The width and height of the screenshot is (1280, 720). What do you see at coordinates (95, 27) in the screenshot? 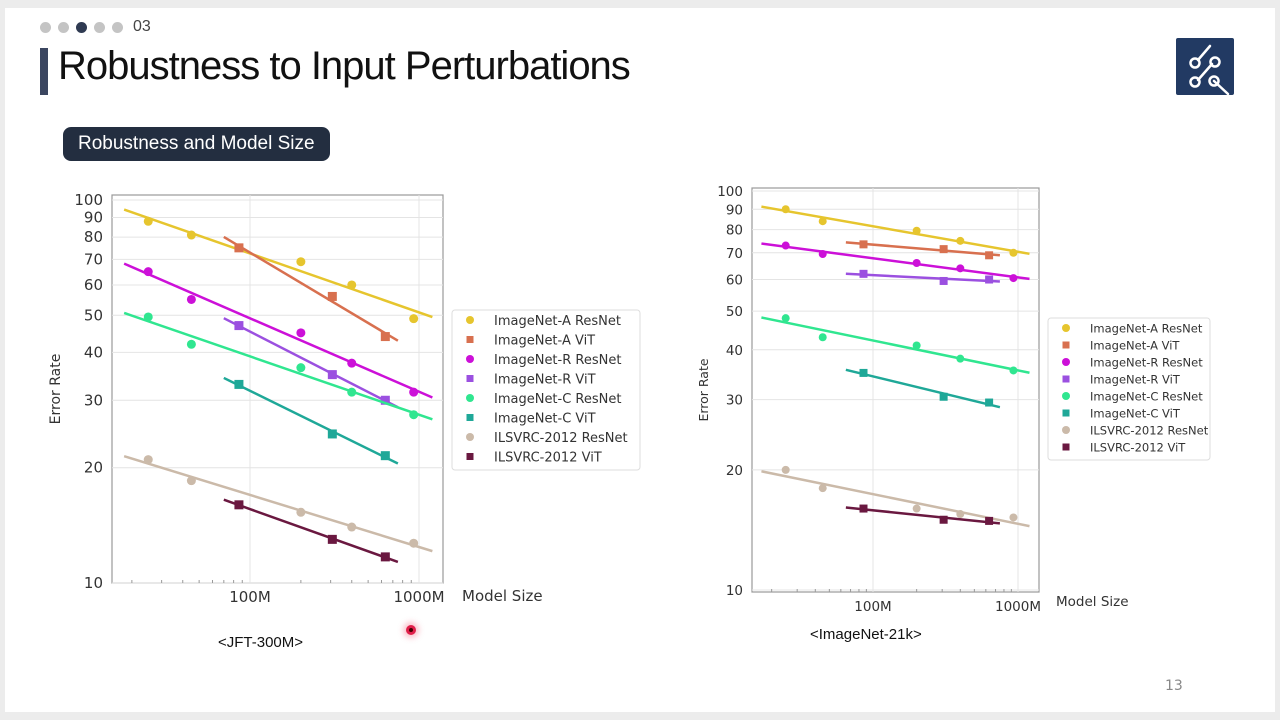
I see `section-progress: 03` at bounding box center [95, 27].